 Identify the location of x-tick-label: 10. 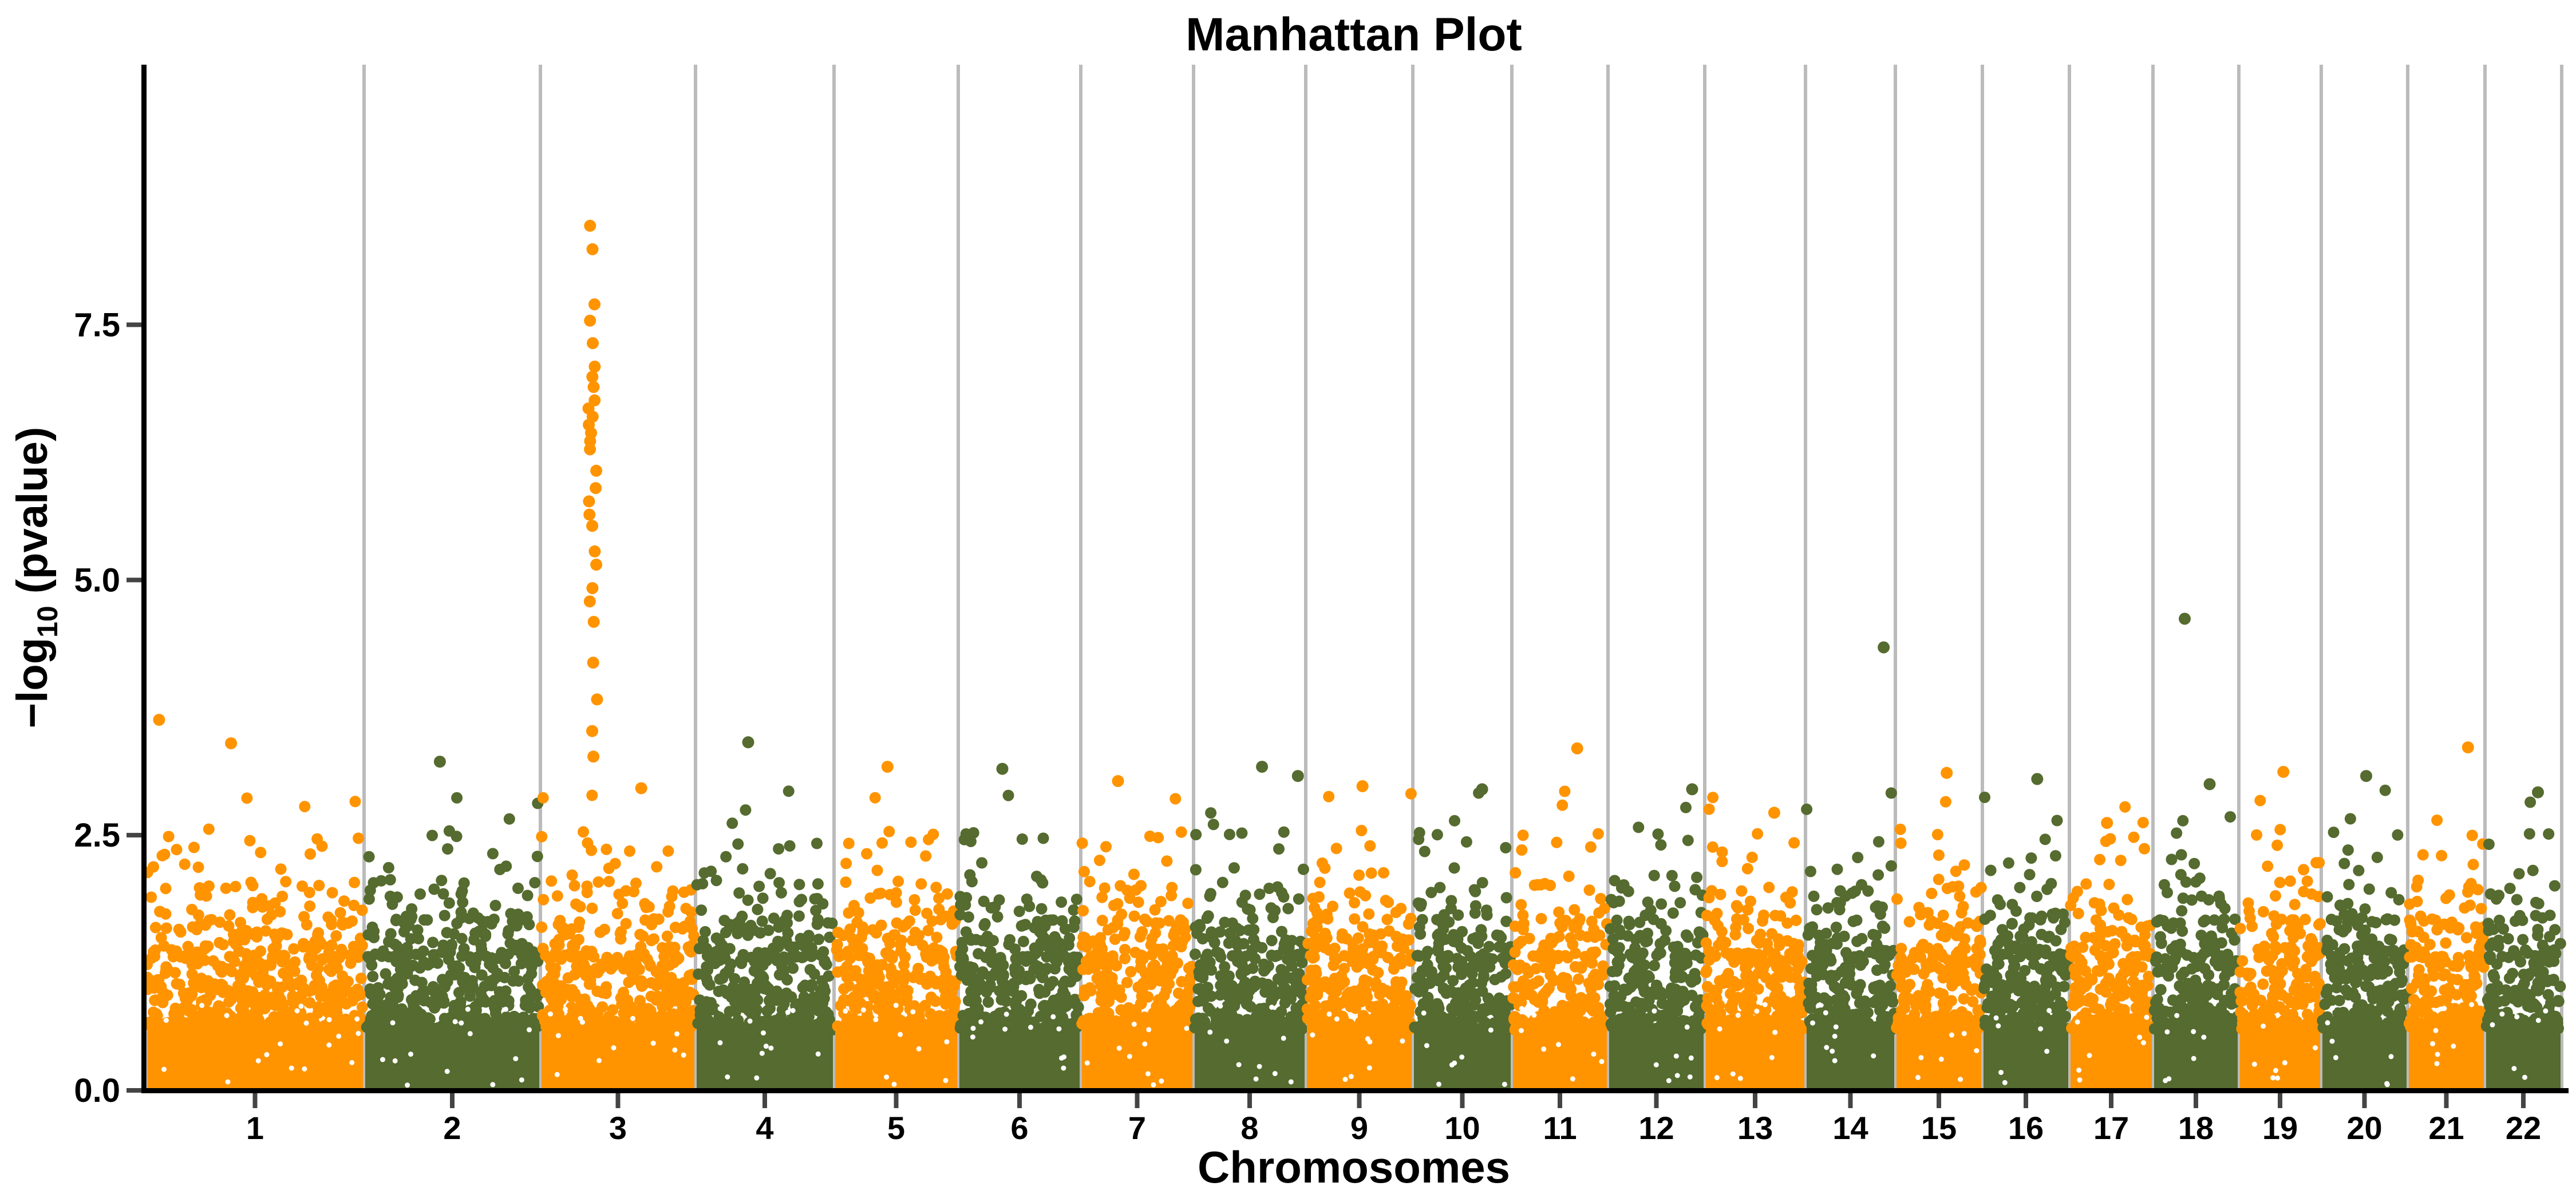
(1462, 1128).